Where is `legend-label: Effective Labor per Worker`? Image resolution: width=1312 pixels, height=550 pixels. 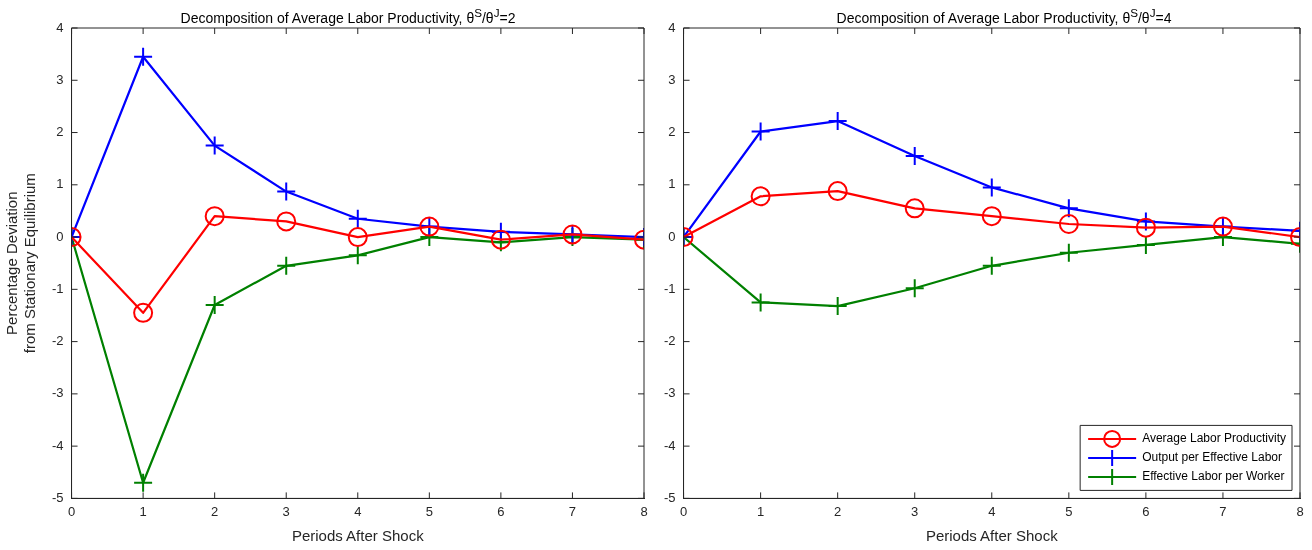
legend-label: Effective Labor per Worker is located at coordinates (1213, 476).